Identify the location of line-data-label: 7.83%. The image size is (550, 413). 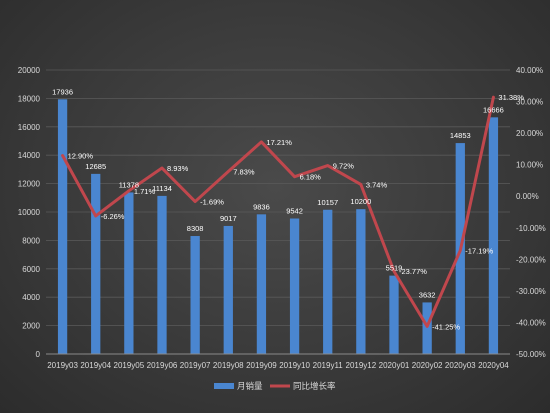
(244, 172).